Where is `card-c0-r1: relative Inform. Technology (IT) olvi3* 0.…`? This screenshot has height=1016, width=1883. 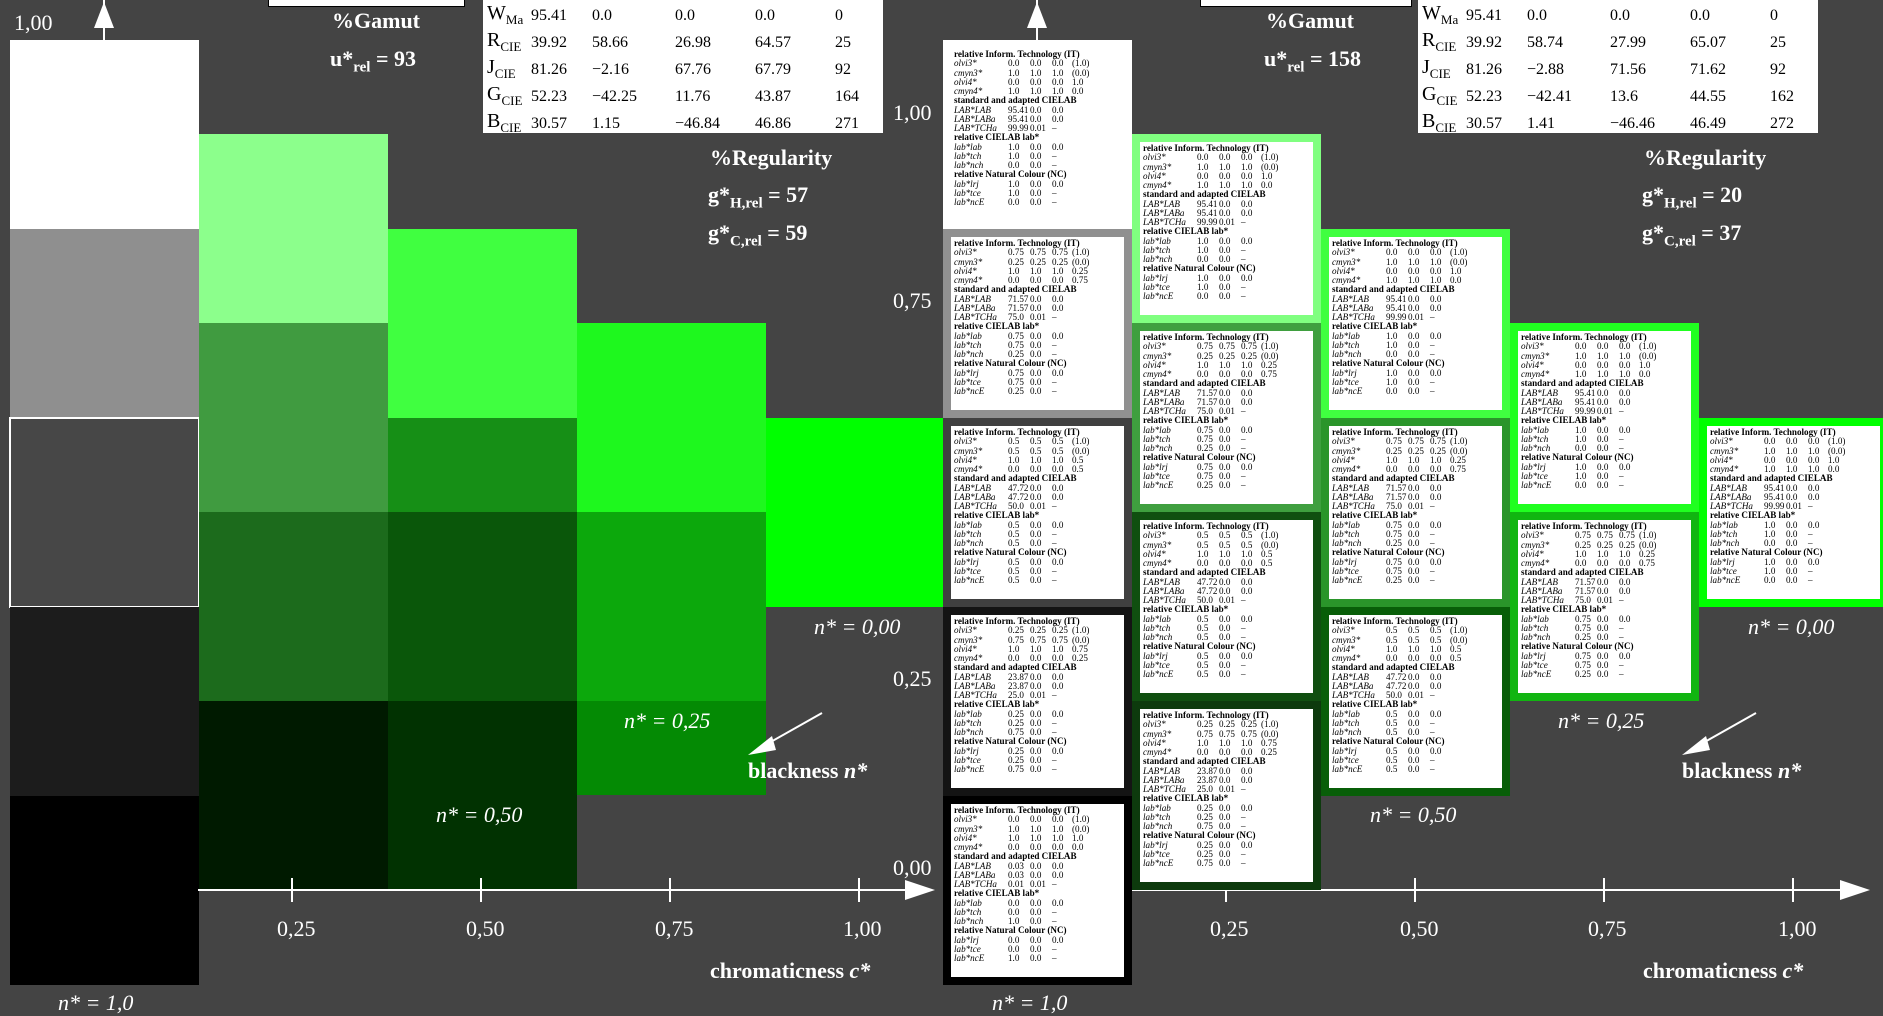
card-c0-r1: relative Inform. Technology (IT) olvi3* 0.… is located at coordinates (1037, 323).